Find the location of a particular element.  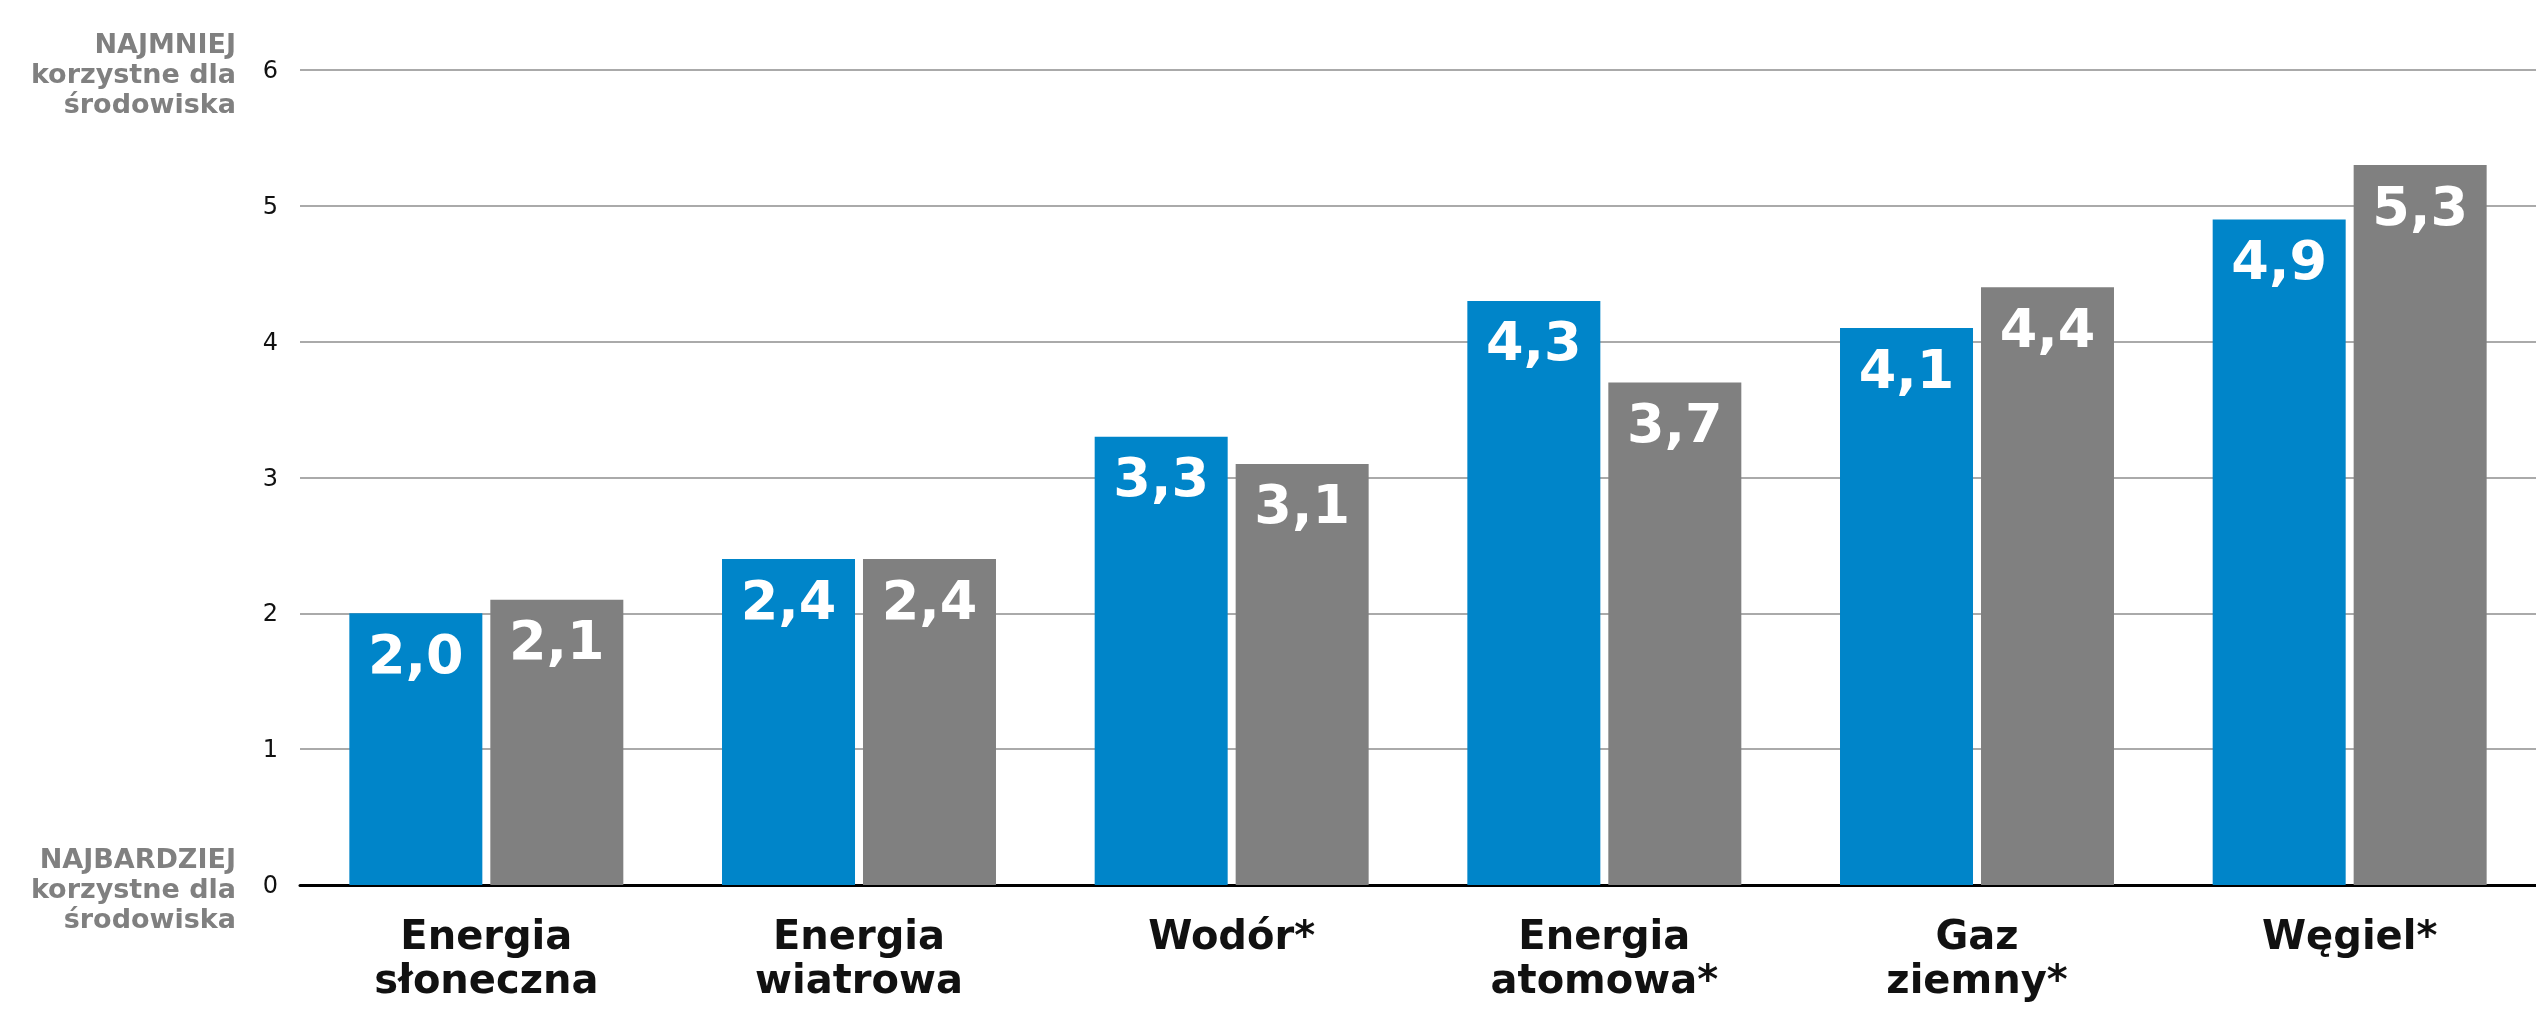

data-label: 4,9 is located at coordinates (2279, 260).